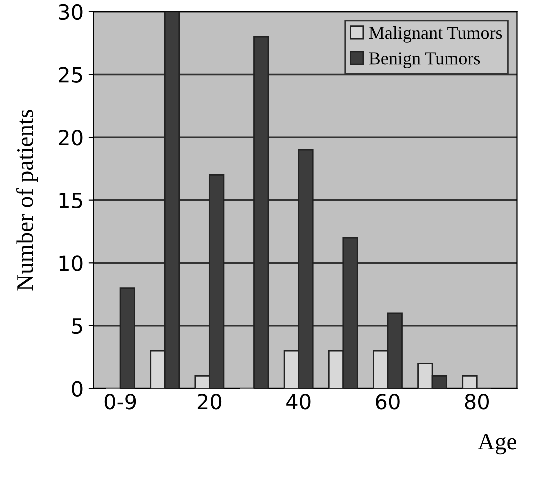 Image resolution: width=536 pixels, height=477 pixels. I want to click on y-tick-label: 10, so click(71, 264).